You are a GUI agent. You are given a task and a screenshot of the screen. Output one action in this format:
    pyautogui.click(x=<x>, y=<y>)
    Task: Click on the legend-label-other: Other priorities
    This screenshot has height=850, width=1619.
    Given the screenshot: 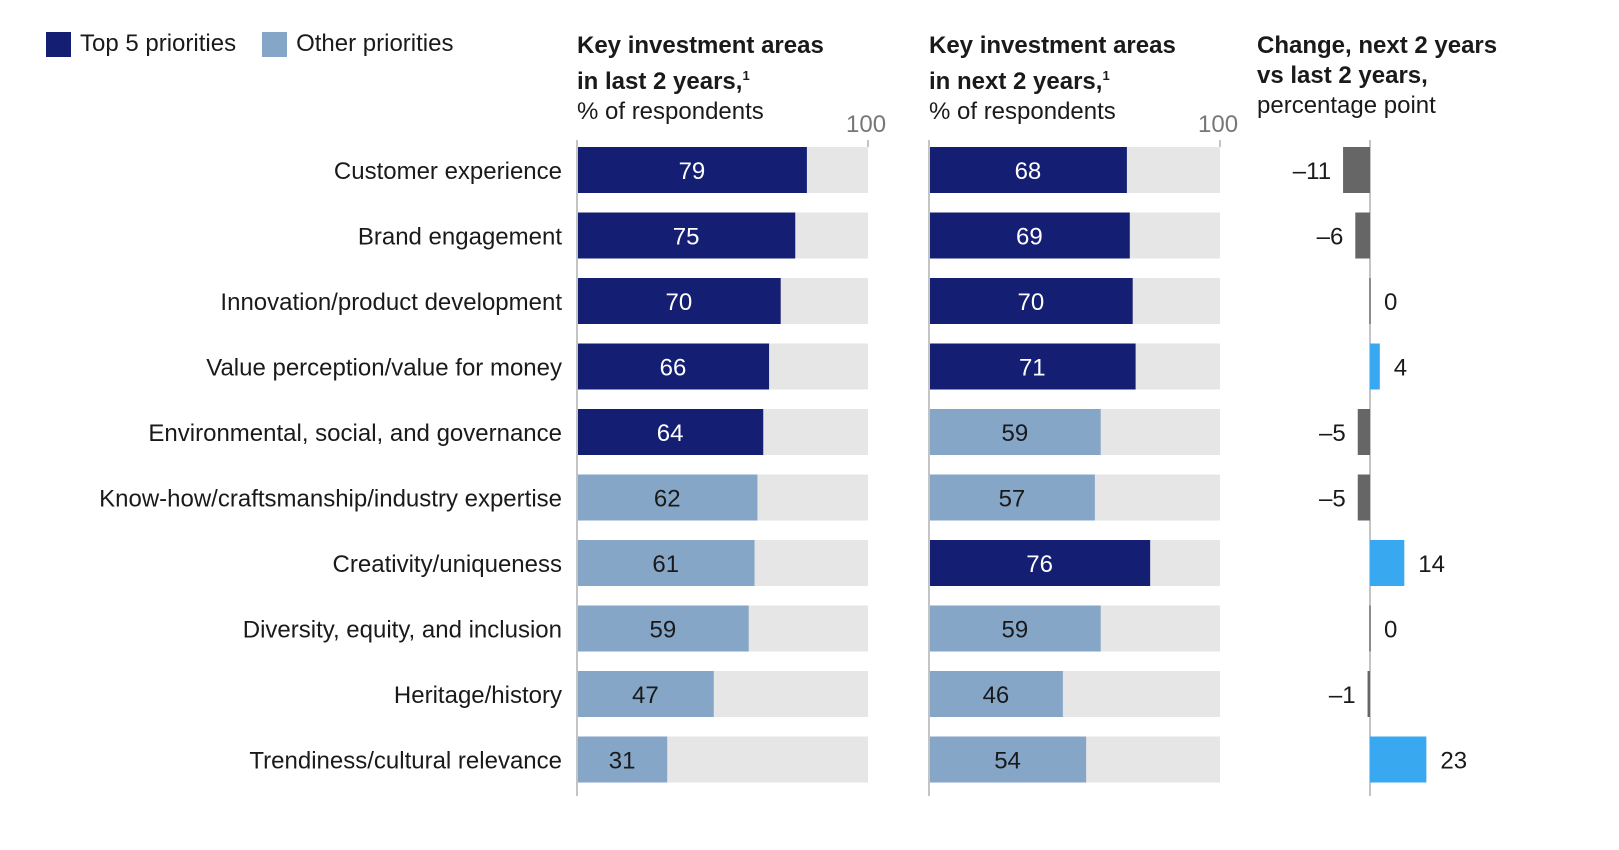 What is the action you would take?
    pyautogui.click(x=375, y=43)
    